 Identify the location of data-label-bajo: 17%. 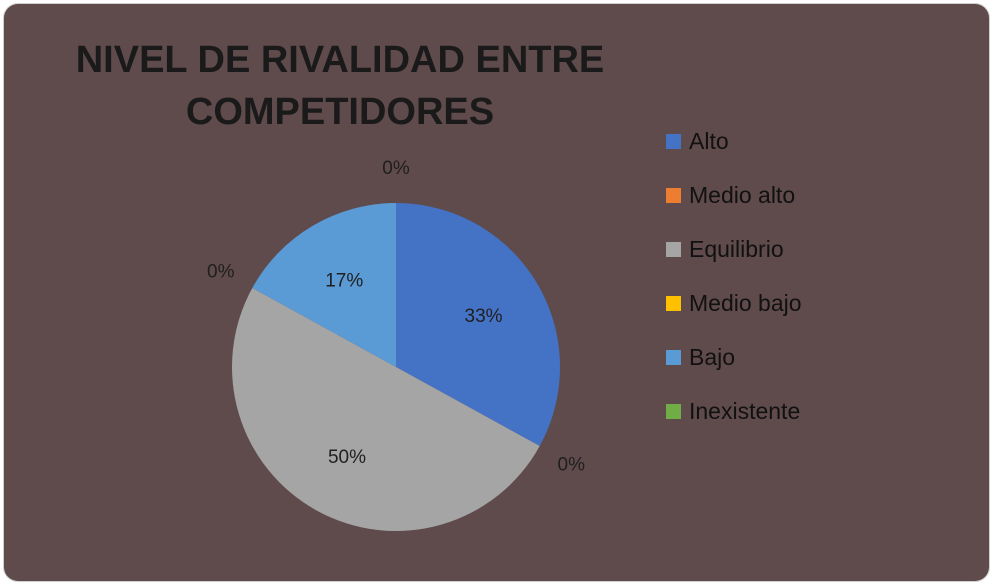
(344, 280).